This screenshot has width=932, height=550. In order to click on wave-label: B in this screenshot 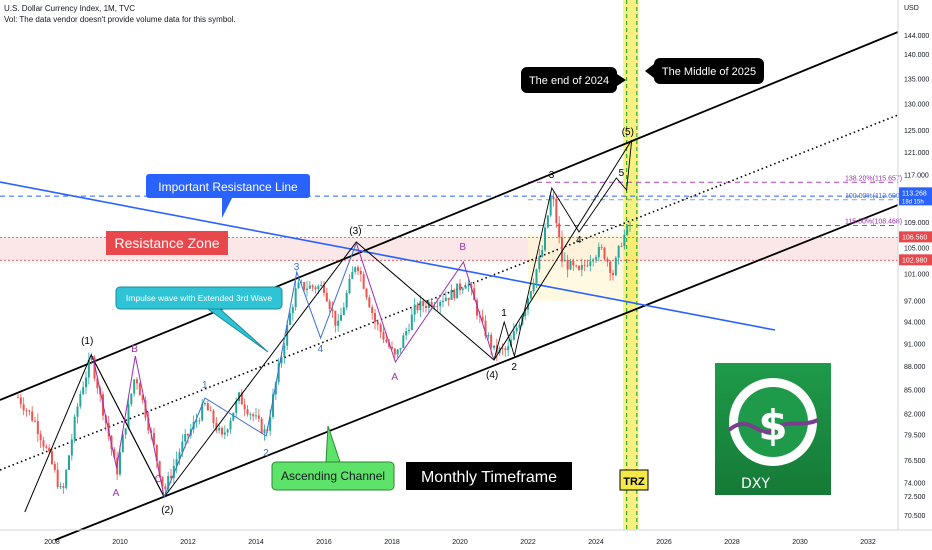, I will do `click(134, 349)`.